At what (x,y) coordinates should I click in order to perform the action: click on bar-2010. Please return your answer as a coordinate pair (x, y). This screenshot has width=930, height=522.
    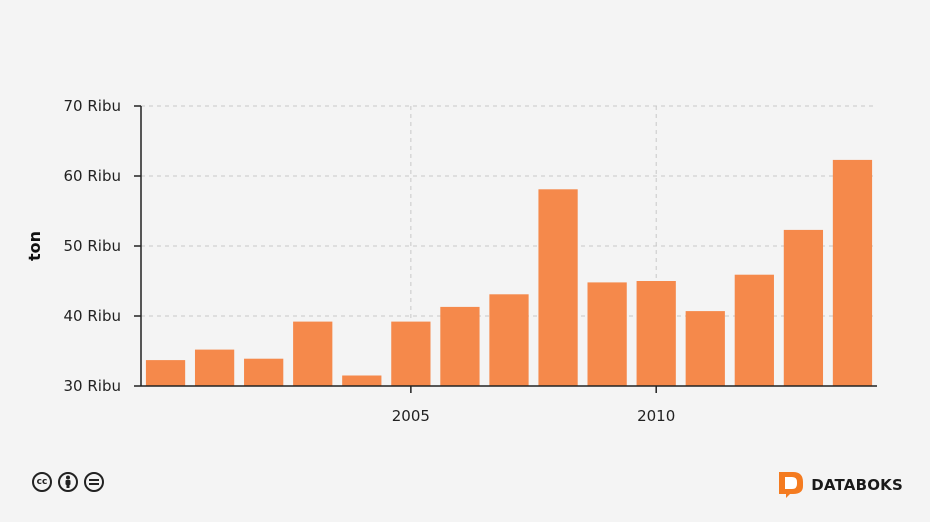
    Looking at the image, I should click on (656, 333).